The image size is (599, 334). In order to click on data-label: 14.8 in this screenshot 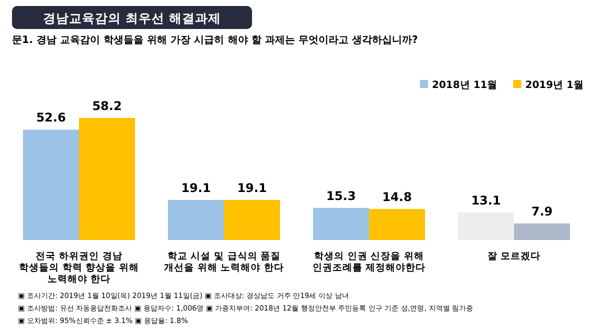, I will do `click(397, 197)`.